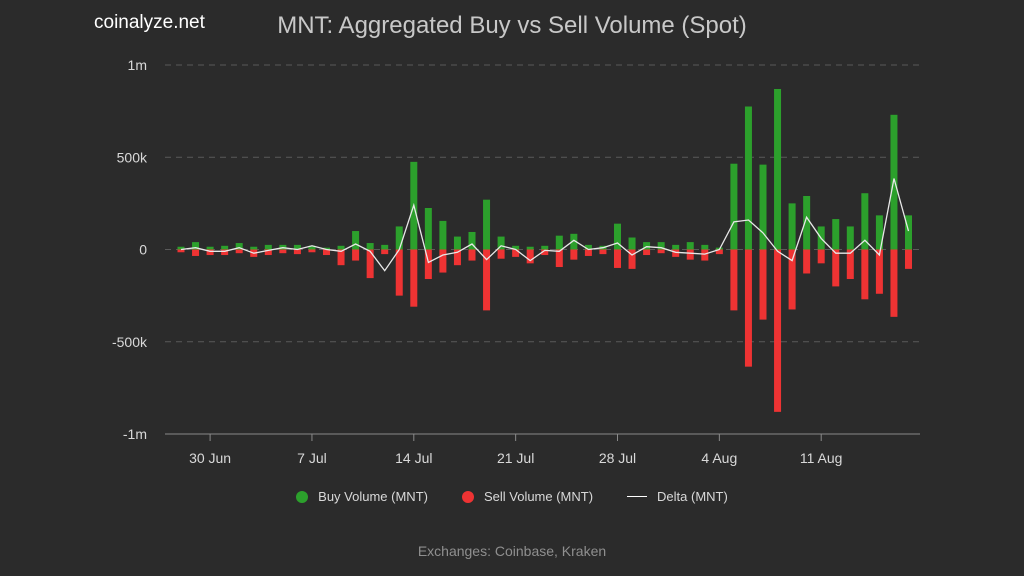 This screenshot has width=1024, height=576. Describe the element at coordinates (692, 496) in the screenshot. I see `legend-delta-label: Delta (MNT)` at that location.